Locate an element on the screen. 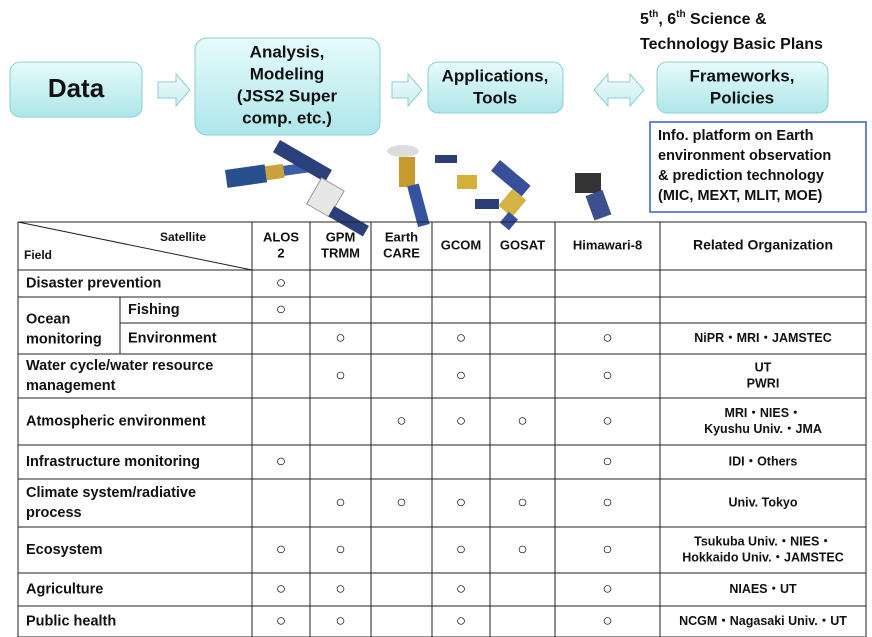 The width and height of the screenshot is (872, 637). organization: NIAES・UT is located at coordinates (763, 589).